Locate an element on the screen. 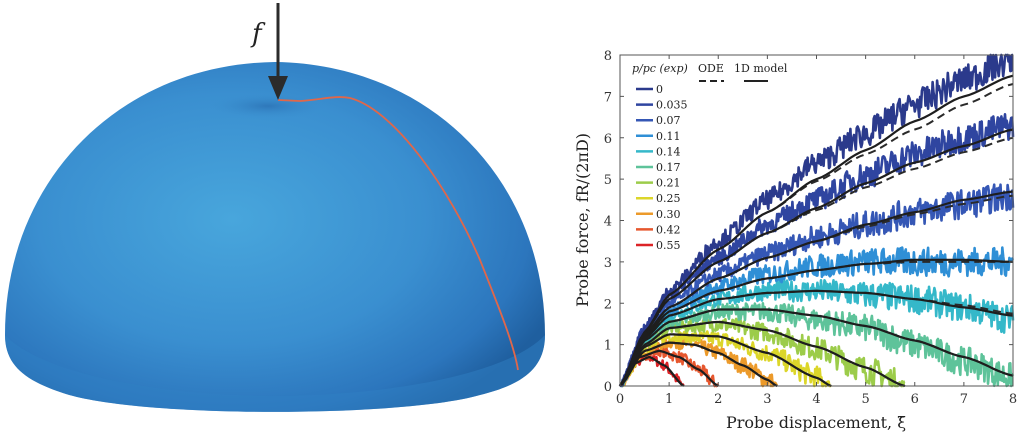 The image size is (1024, 440). y-tick-label: 6 is located at coordinates (608, 139).